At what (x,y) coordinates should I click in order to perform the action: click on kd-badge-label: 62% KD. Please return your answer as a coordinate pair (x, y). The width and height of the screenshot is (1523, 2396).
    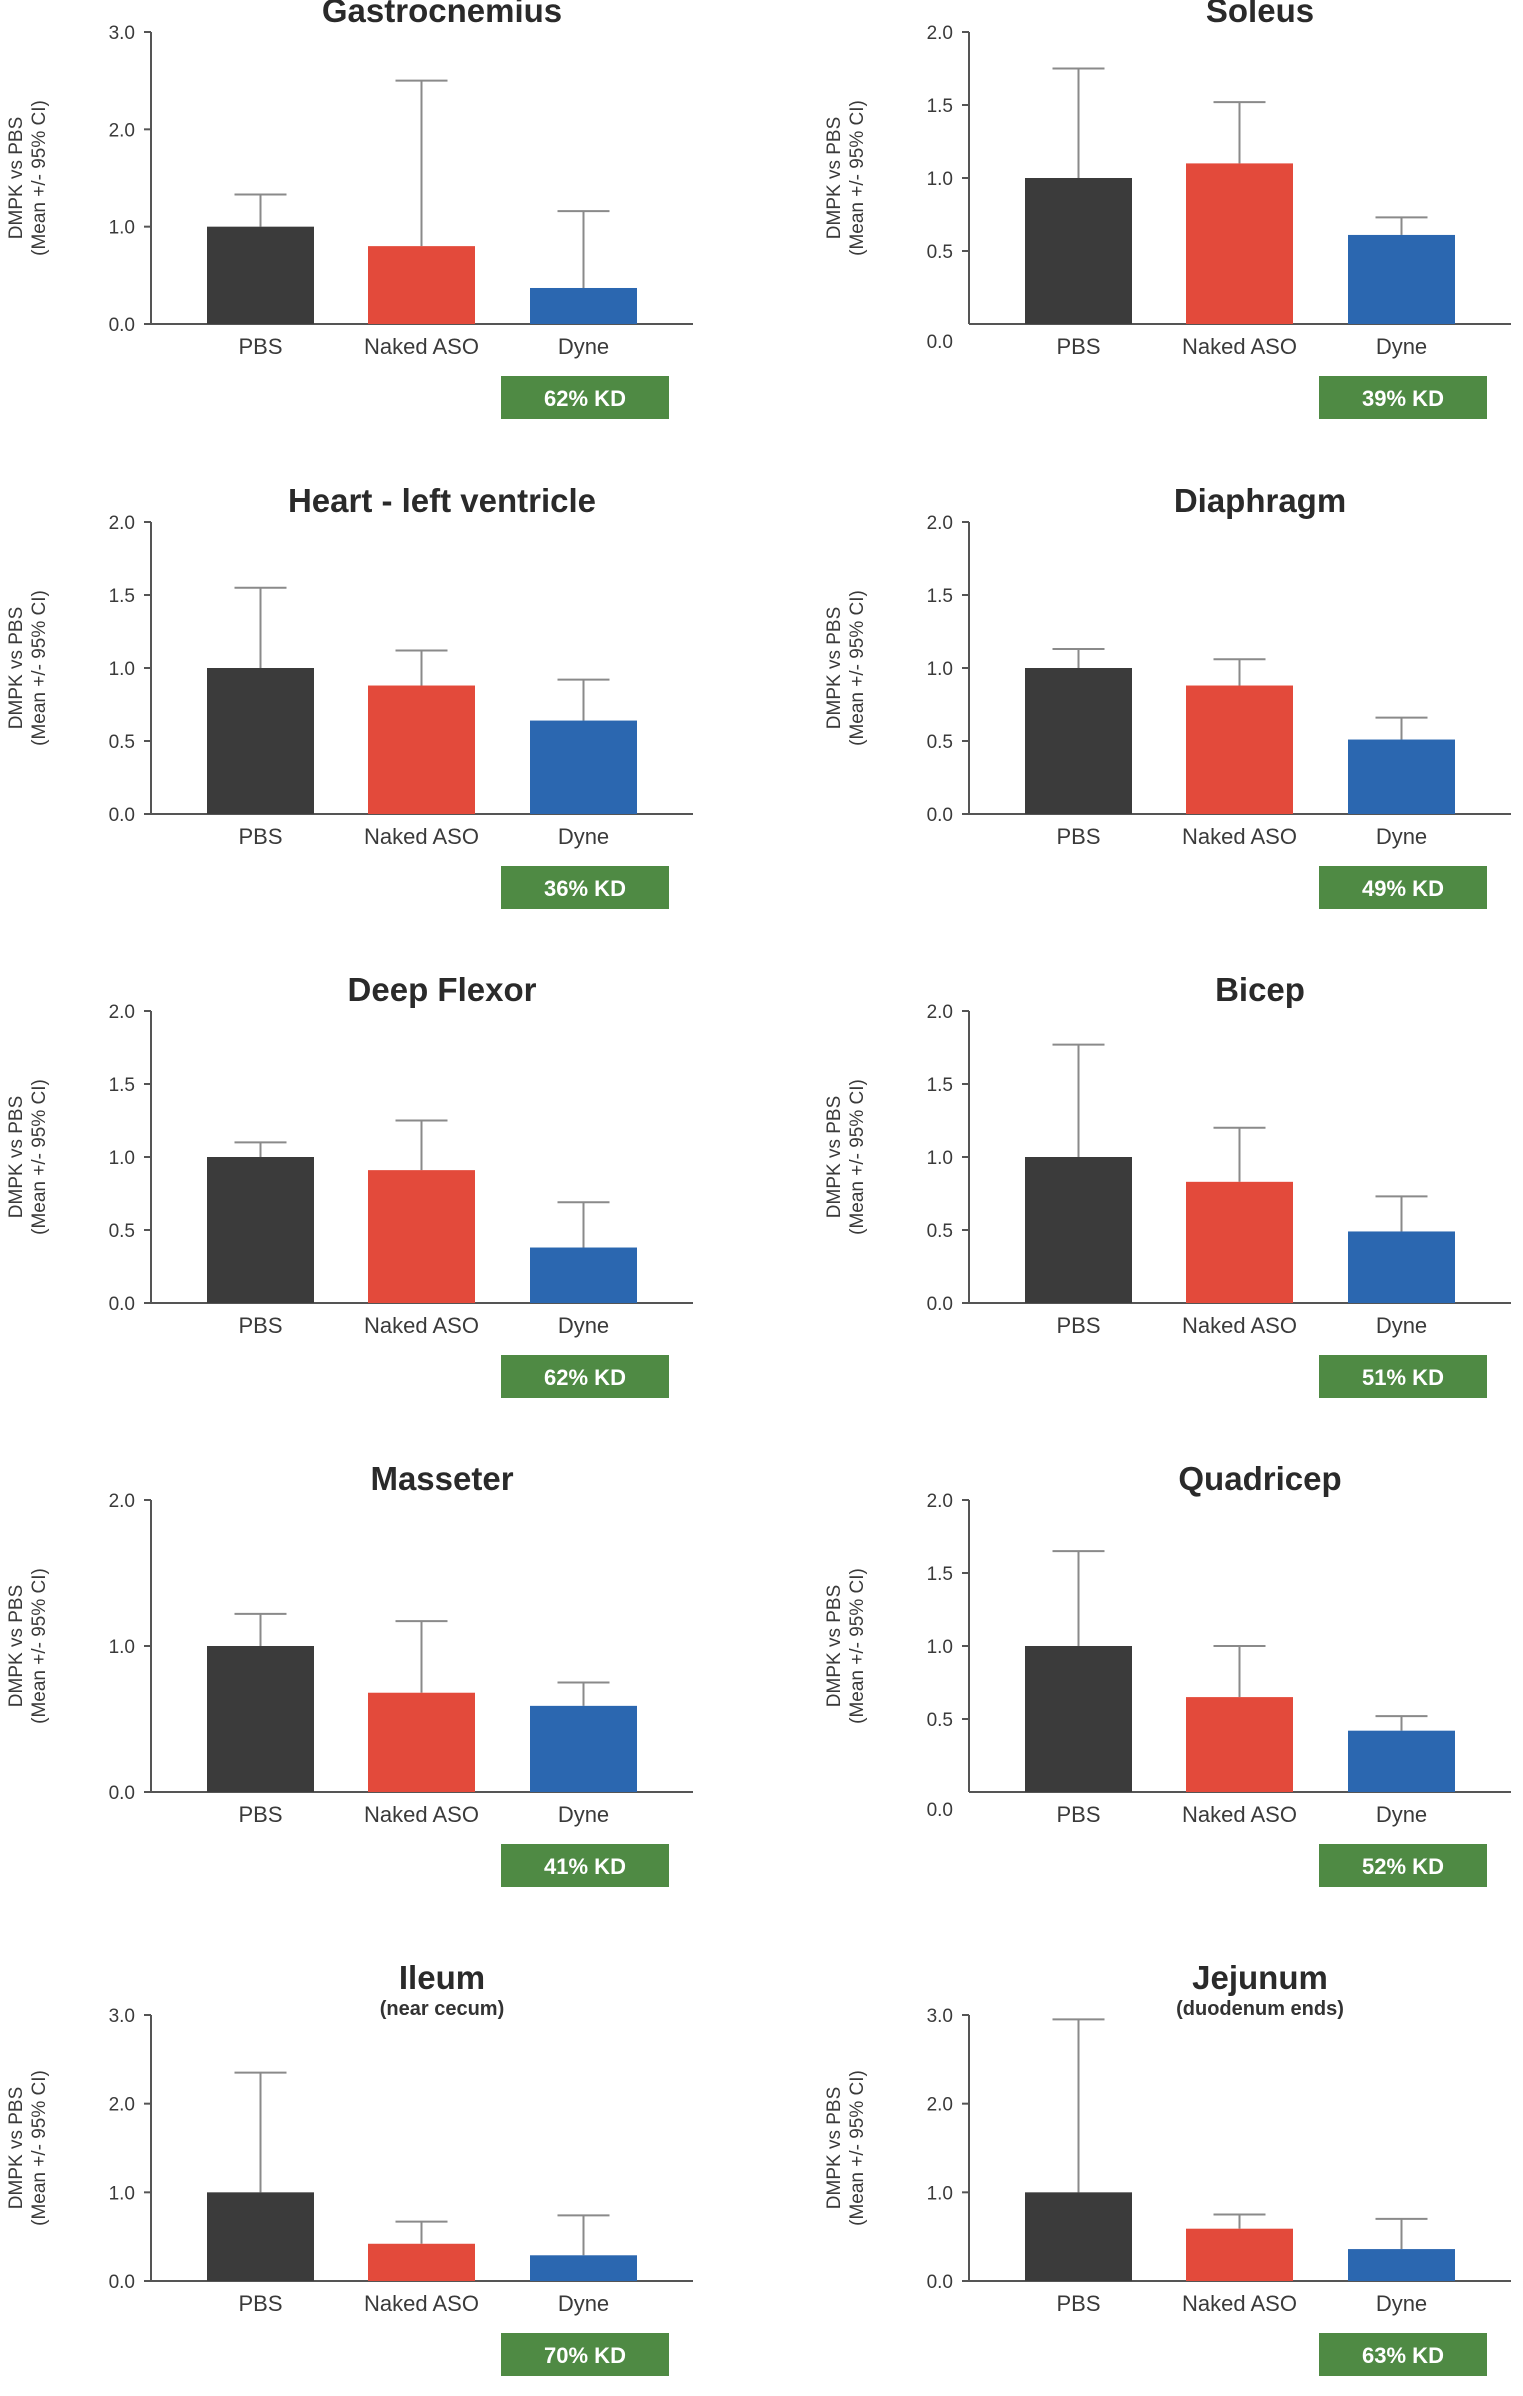
    Looking at the image, I should click on (585, 1377).